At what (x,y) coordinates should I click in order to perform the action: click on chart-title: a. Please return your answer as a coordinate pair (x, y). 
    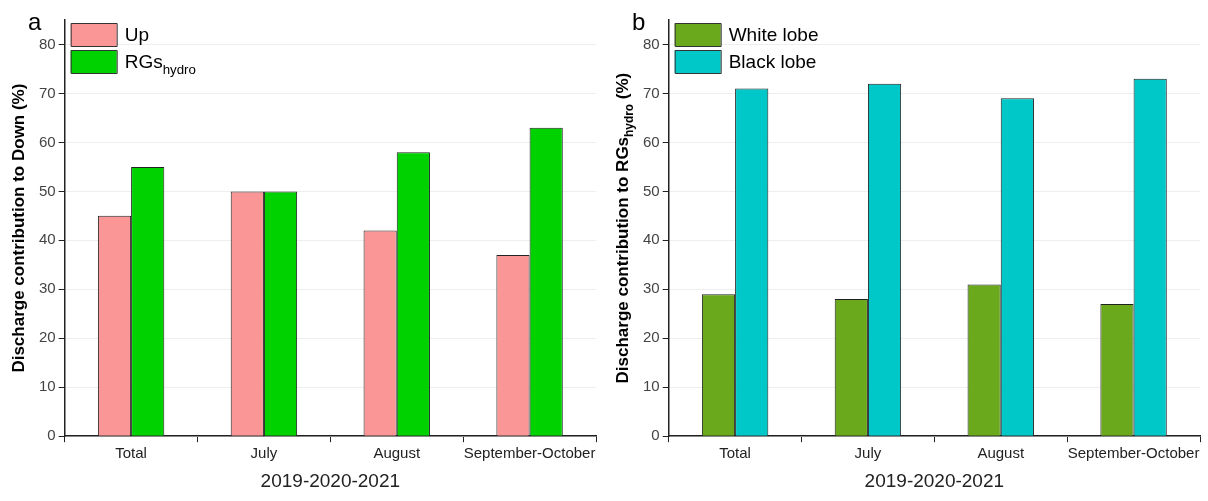
    Looking at the image, I should click on (35, 21).